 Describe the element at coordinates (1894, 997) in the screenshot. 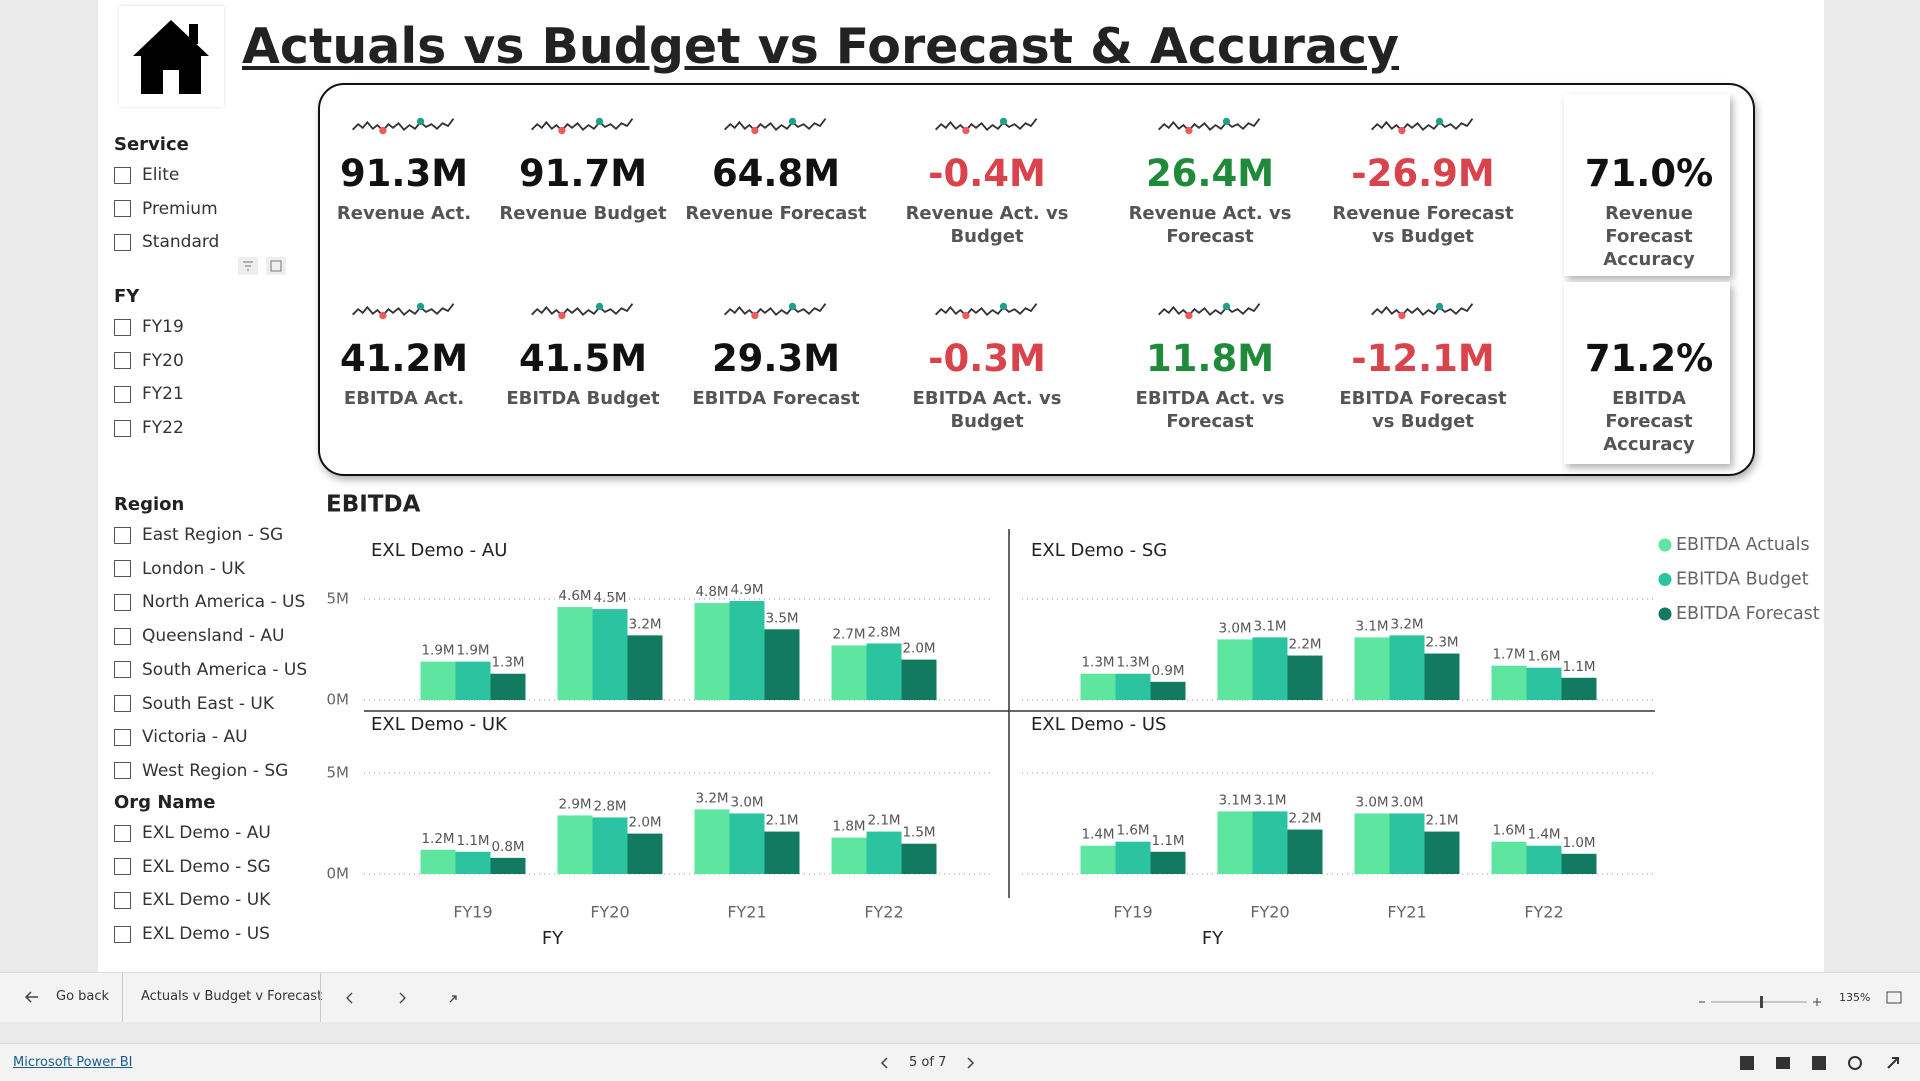

I see `fit-icon` at that location.